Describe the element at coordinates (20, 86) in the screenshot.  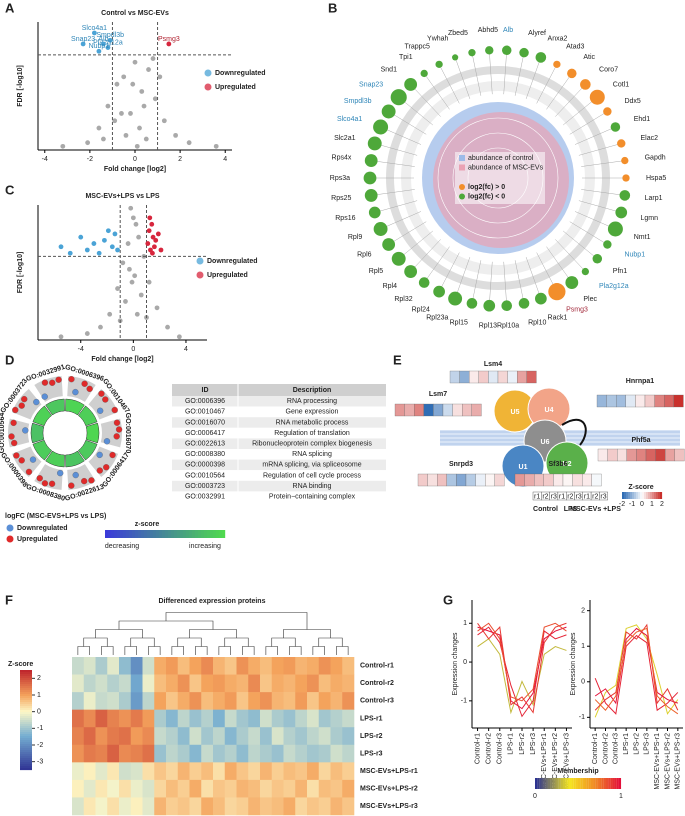
I see `y-axis-label: FDR [-log10]` at that location.